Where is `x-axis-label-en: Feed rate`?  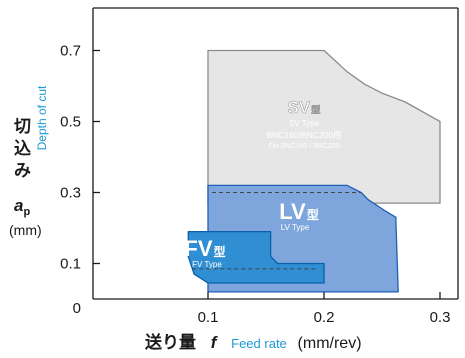
x-axis-label-en: Feed rate is located at coordinates (259, 343).